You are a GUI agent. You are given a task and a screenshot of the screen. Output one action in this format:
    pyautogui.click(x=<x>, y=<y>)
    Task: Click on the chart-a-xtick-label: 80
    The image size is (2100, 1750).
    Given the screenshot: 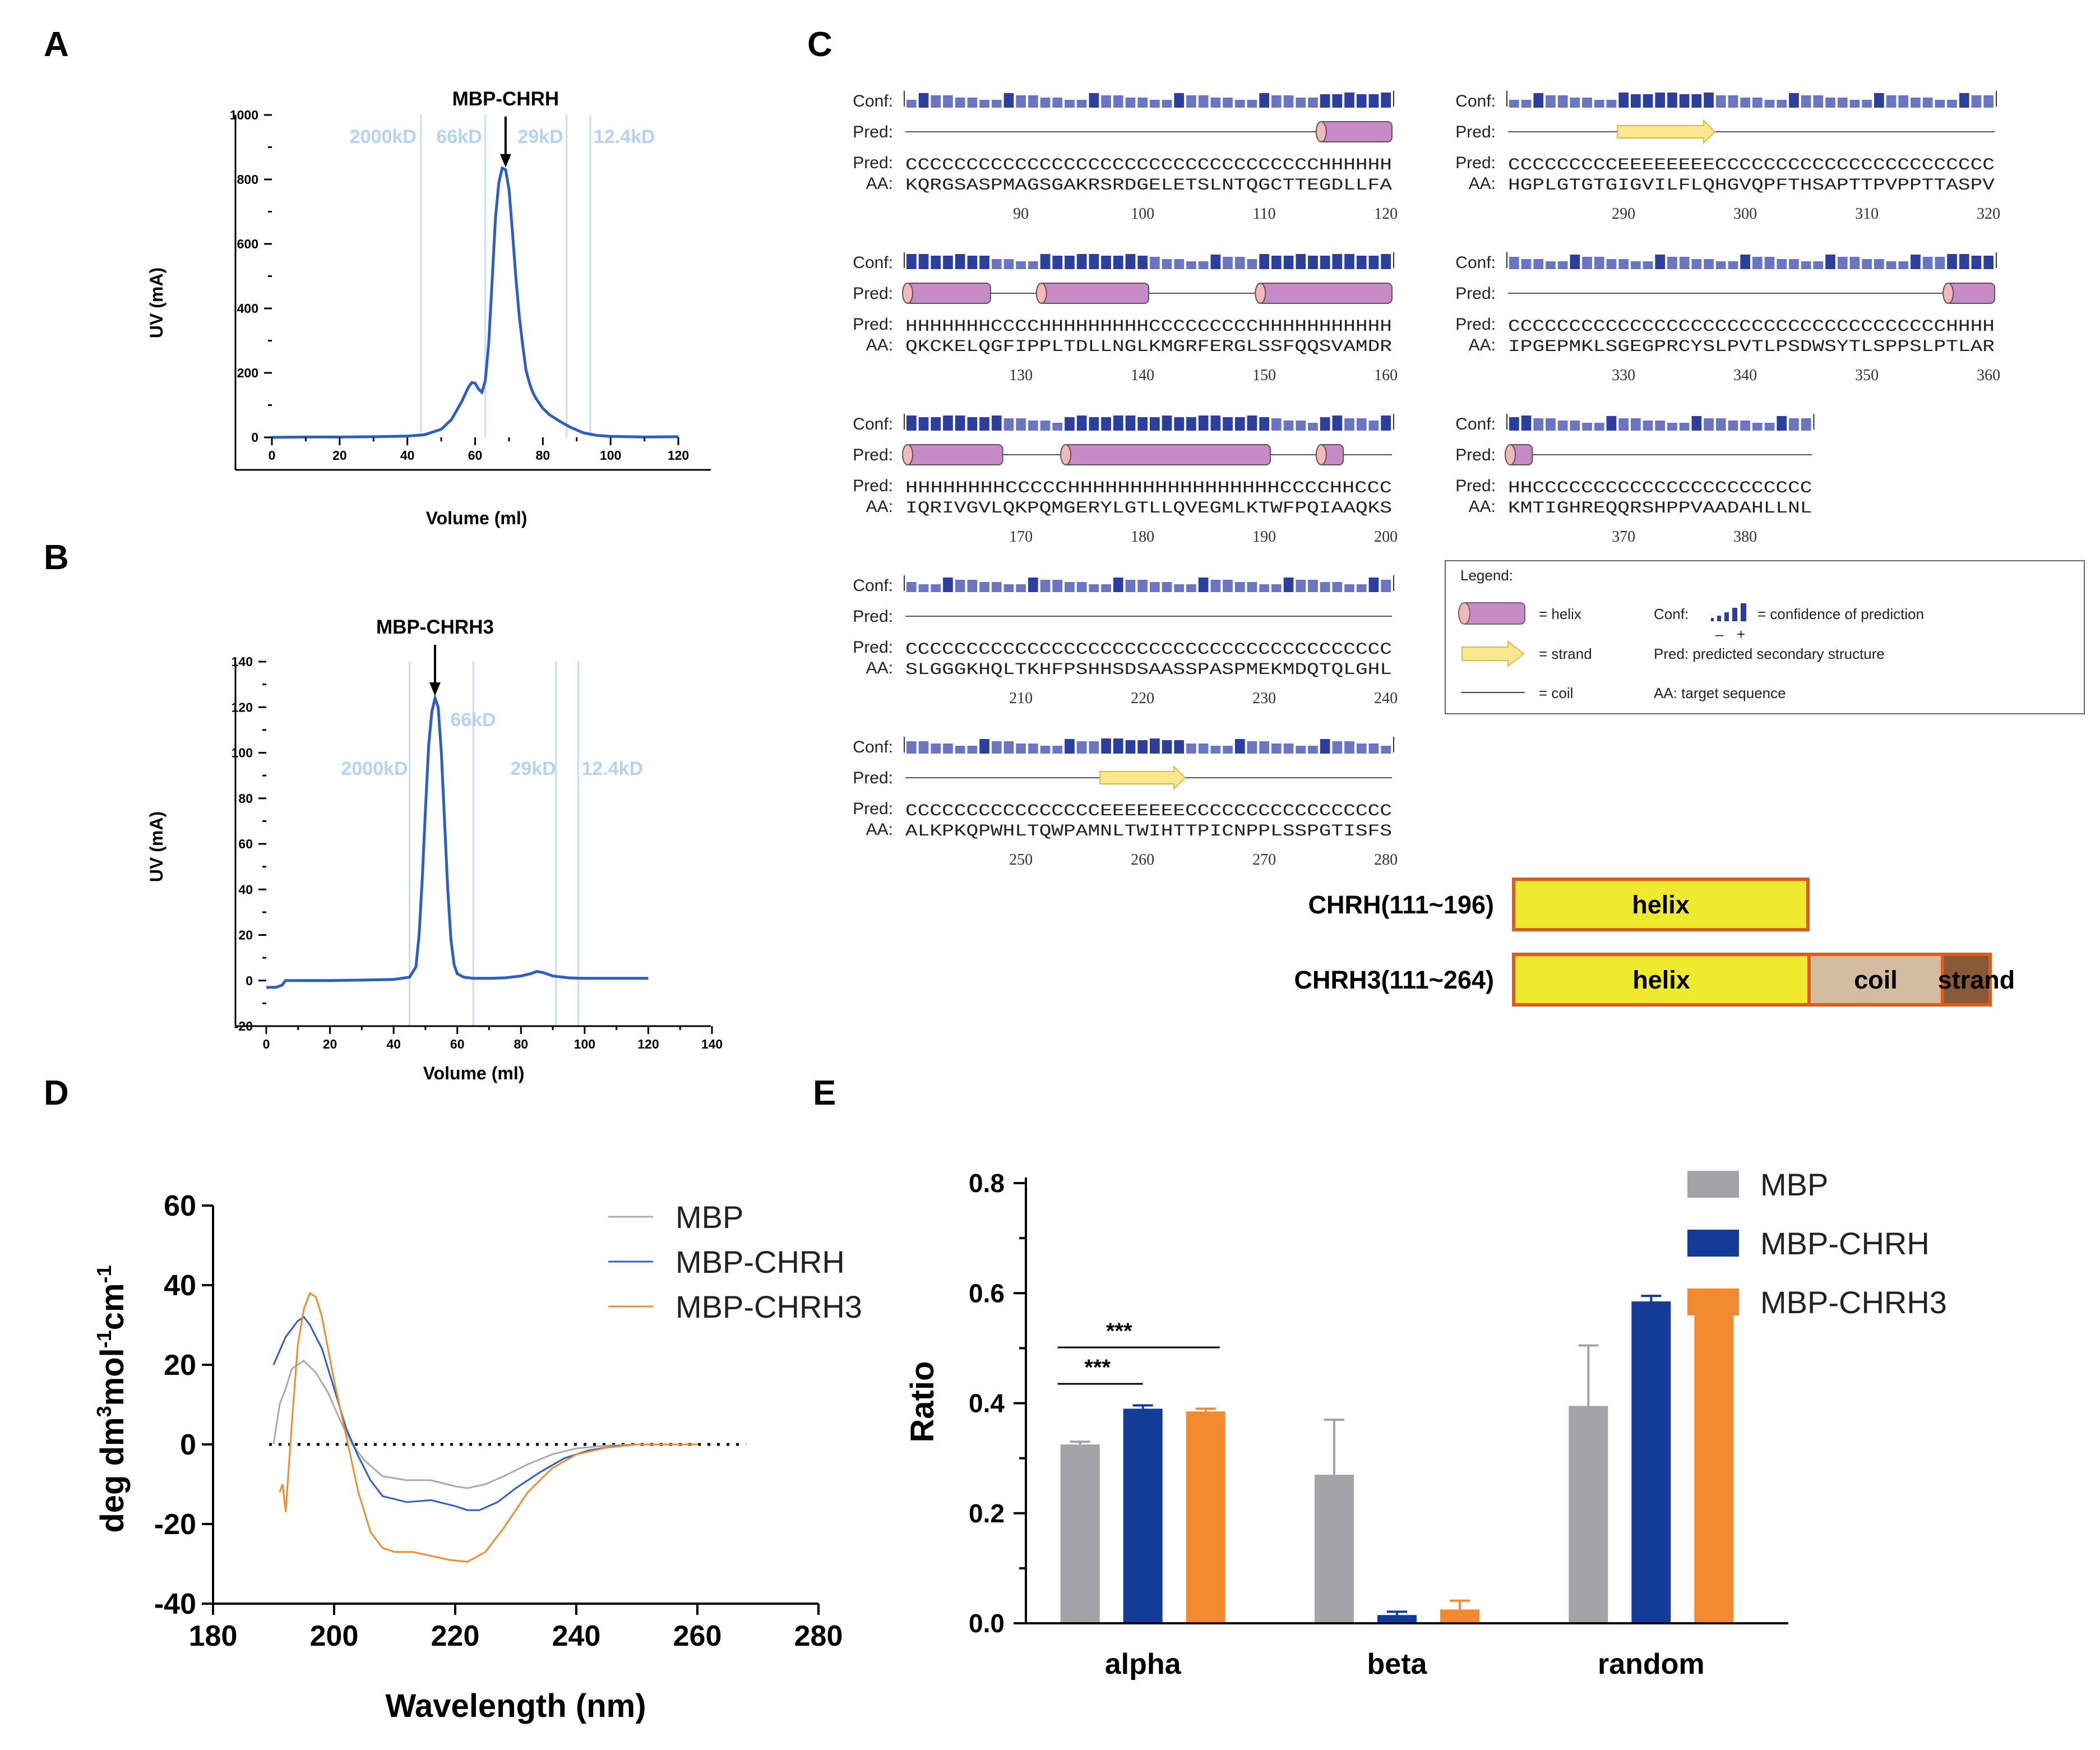 What is the action you would take?
    pyautogui.click(x=543, y=455)
    